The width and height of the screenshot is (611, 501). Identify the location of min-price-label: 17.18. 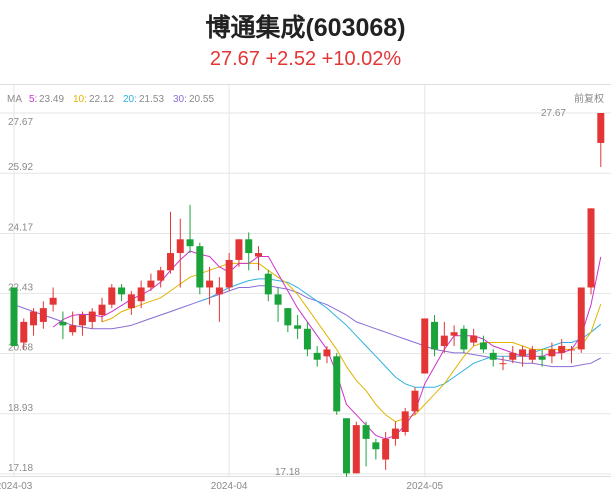
(287, 472).